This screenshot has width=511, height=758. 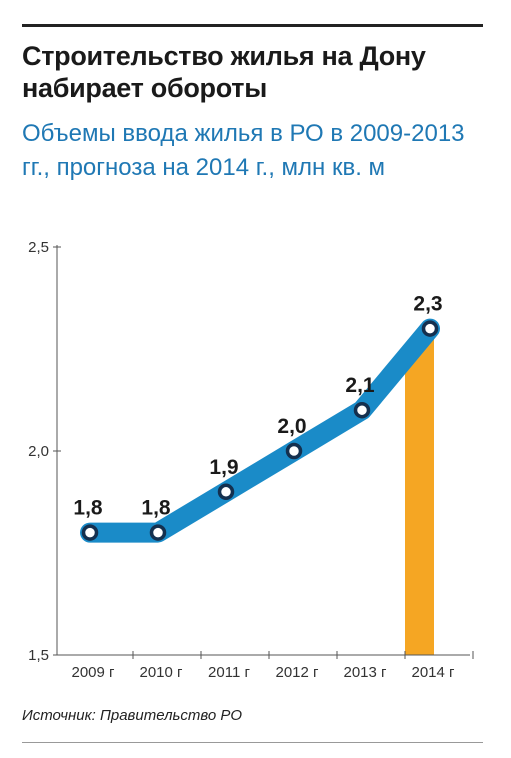 I want to click on data-label: 1,9, so click(x=223, y=467).